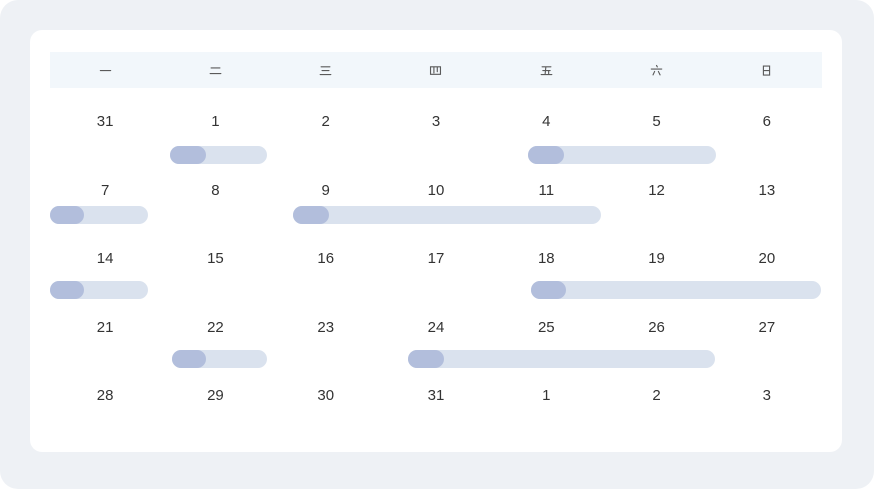 This screenshot has height=489, width=874. I want to click on day-cell: 28, so click(105, 395).